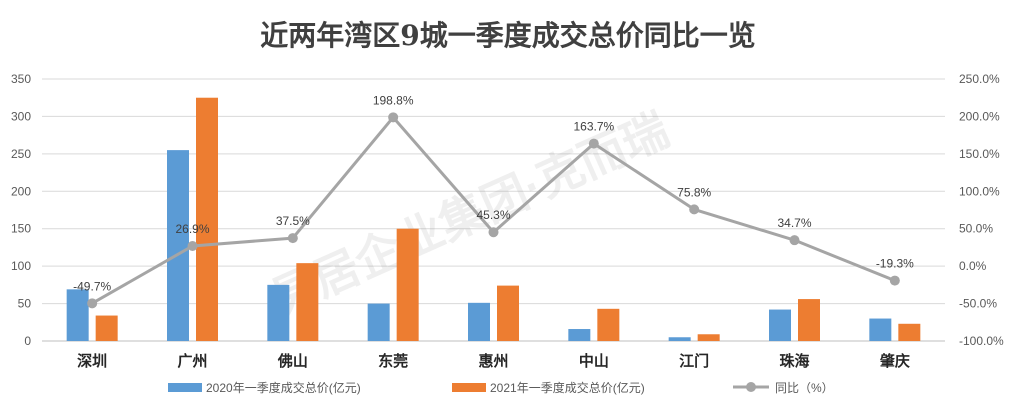 The height and width of the screenshot is (406, 1017). I want to click on x-axis-category-label: 深圳, so click(92, 361).